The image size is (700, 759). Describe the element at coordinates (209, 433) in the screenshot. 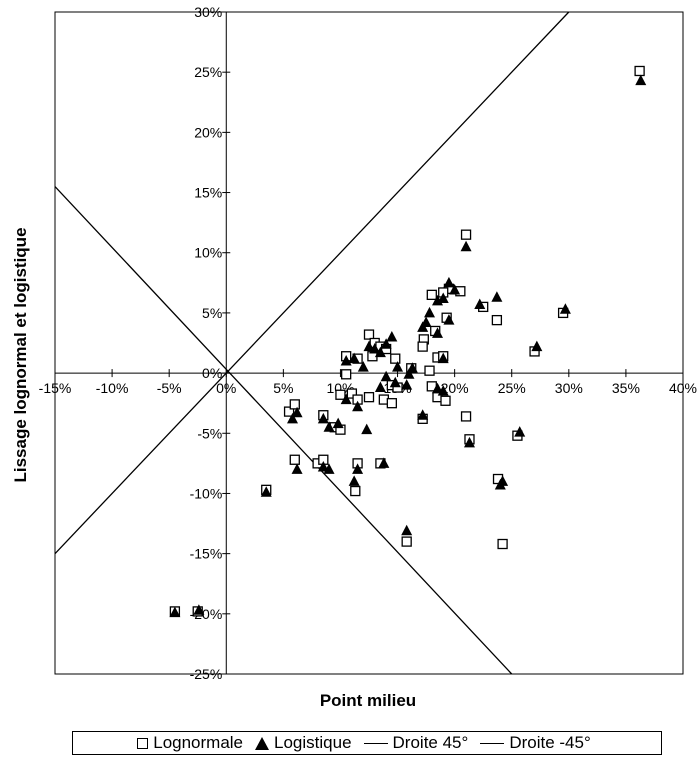

I see `y-tick-label: -5%` at that location.